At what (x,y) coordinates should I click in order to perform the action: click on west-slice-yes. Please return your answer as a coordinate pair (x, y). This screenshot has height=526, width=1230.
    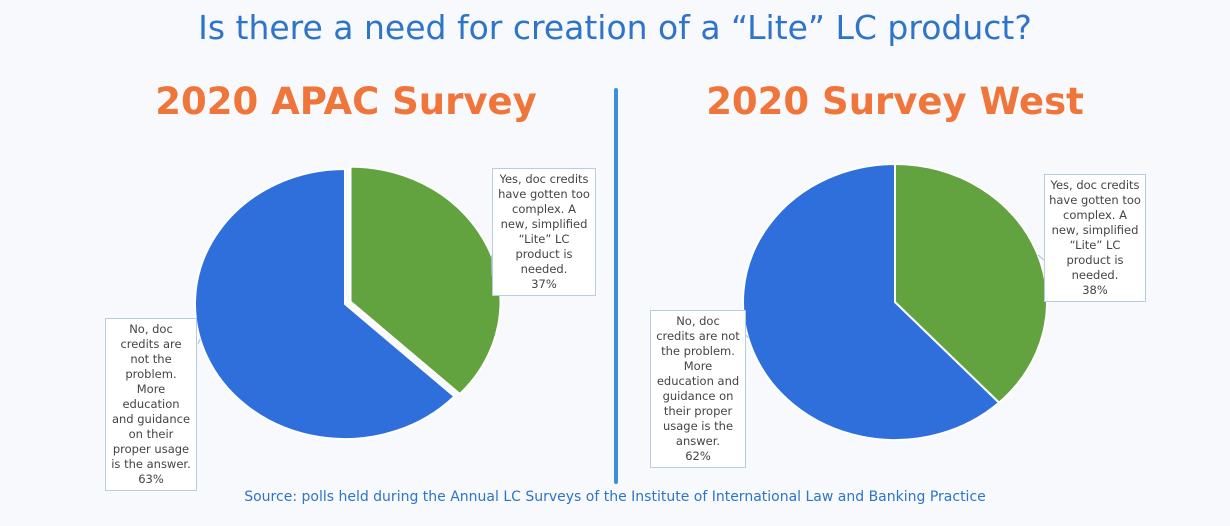
    Looking at the image, I should click on (971, 283).